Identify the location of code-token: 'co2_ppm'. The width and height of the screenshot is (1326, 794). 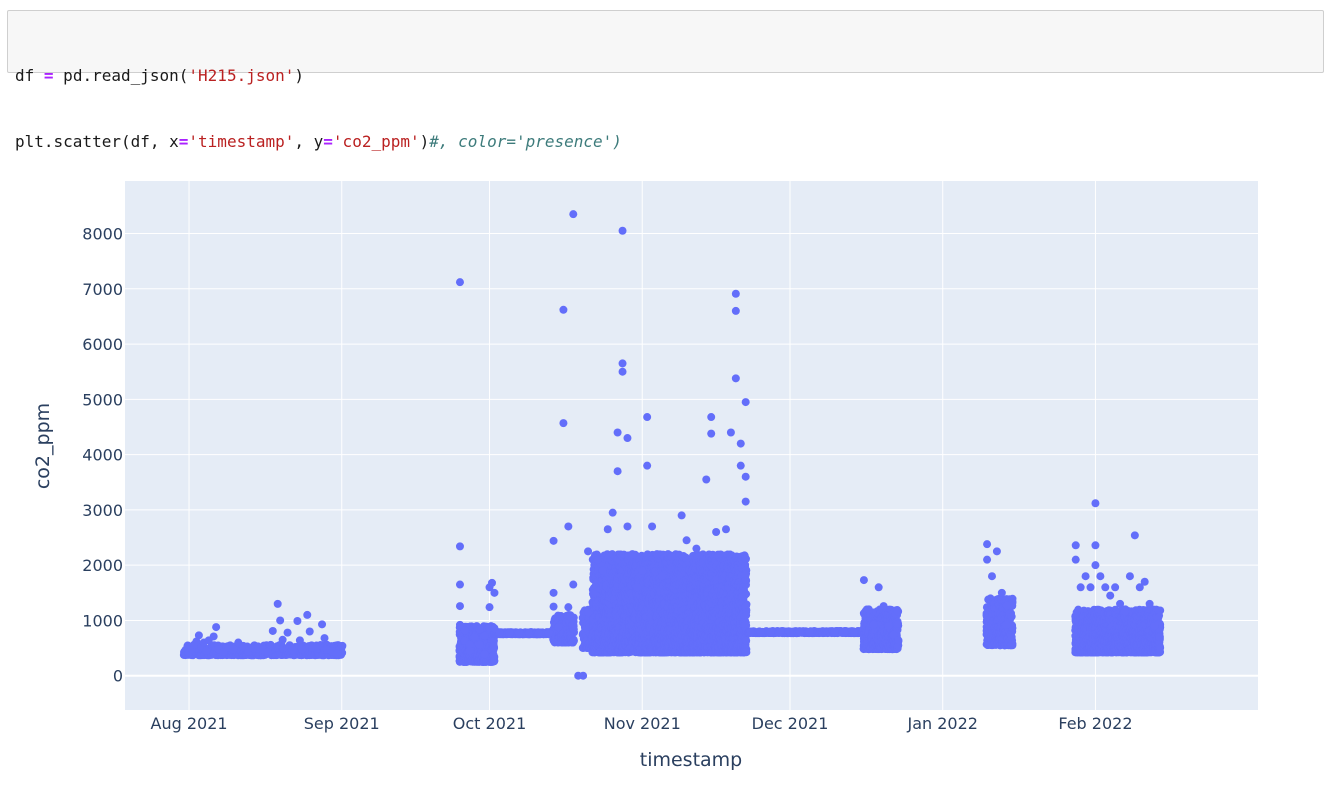
(376, 141).